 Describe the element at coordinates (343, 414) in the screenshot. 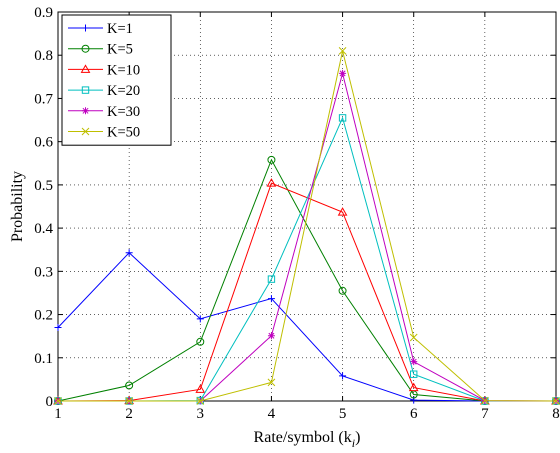

I see `x-tick-label: 5` at that location.